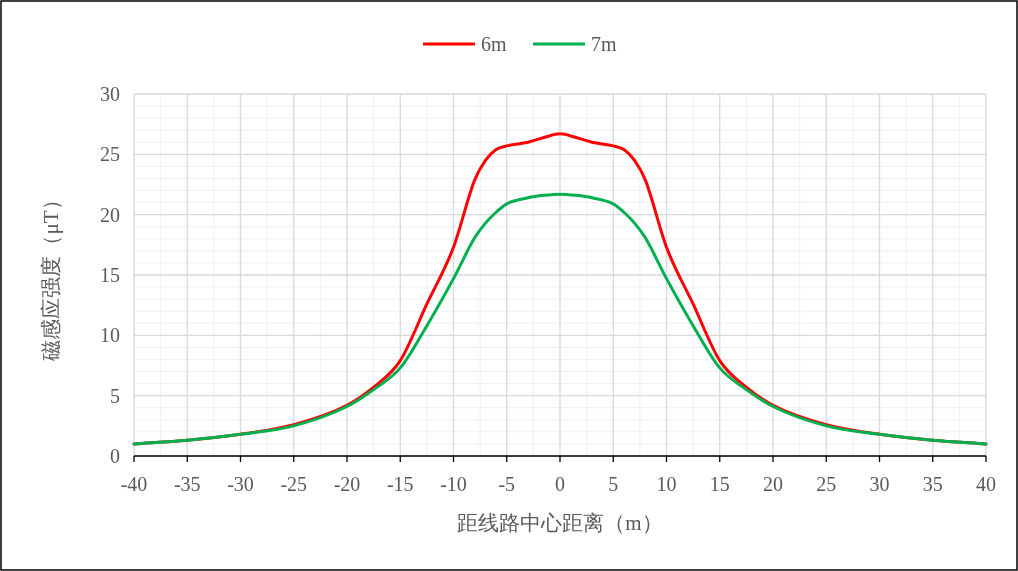 This screenshot has width=1018, height=571. I want to click on x-tick-label: -15, so click(400, 484).